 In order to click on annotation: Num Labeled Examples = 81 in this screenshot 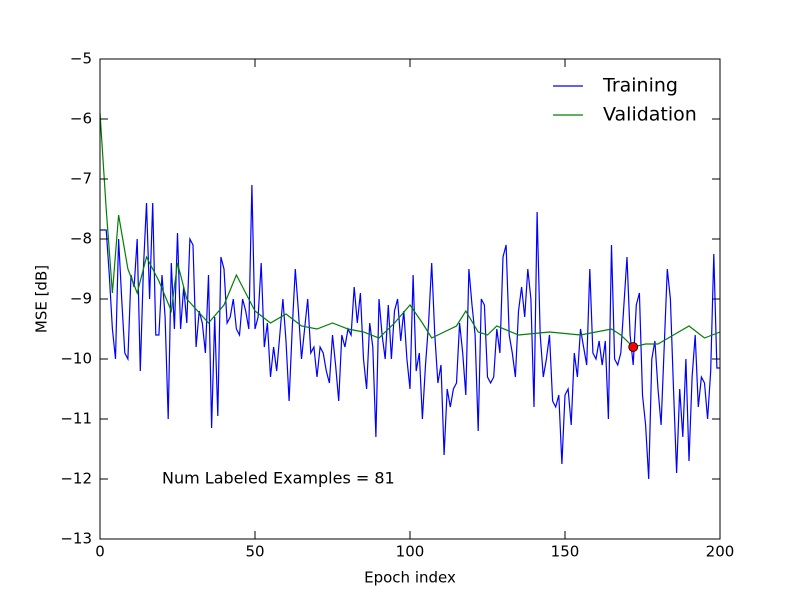, I will do `click(278, 478)`.